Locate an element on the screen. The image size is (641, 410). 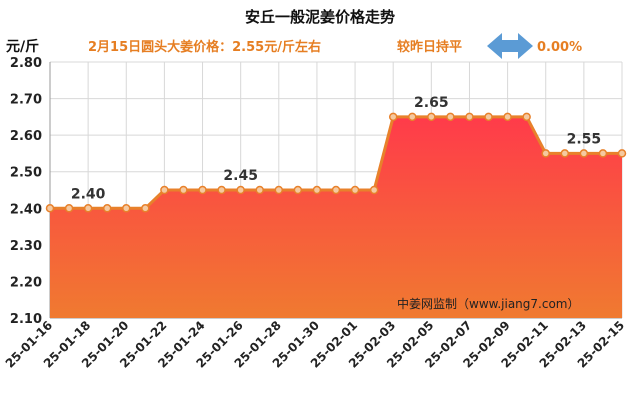
y-tick-label: 2.70 is located at coordinates (26, 100).